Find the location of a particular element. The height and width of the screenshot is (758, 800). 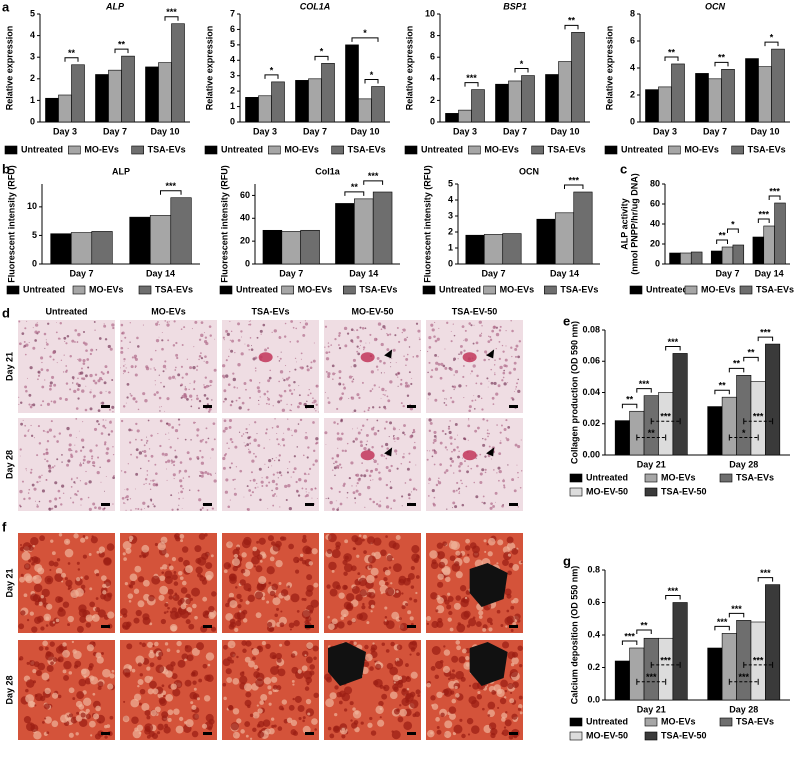

legend-swatch is located at coordinates (550, 290).